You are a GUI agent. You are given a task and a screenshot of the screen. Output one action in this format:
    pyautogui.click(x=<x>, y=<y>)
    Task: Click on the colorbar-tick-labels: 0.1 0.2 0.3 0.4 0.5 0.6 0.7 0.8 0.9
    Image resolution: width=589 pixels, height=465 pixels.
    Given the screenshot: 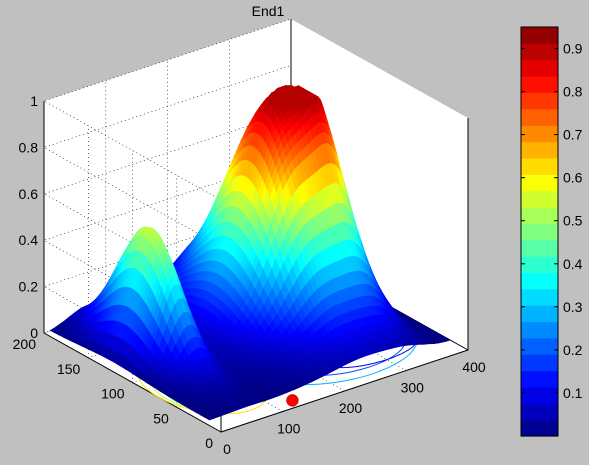 What is the action you would take?
    pyautogui.click(x=573, y=221)
    